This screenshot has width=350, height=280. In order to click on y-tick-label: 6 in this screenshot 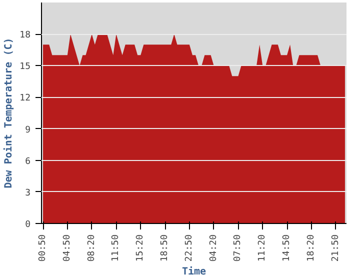, I will do `click(28, 161)`.